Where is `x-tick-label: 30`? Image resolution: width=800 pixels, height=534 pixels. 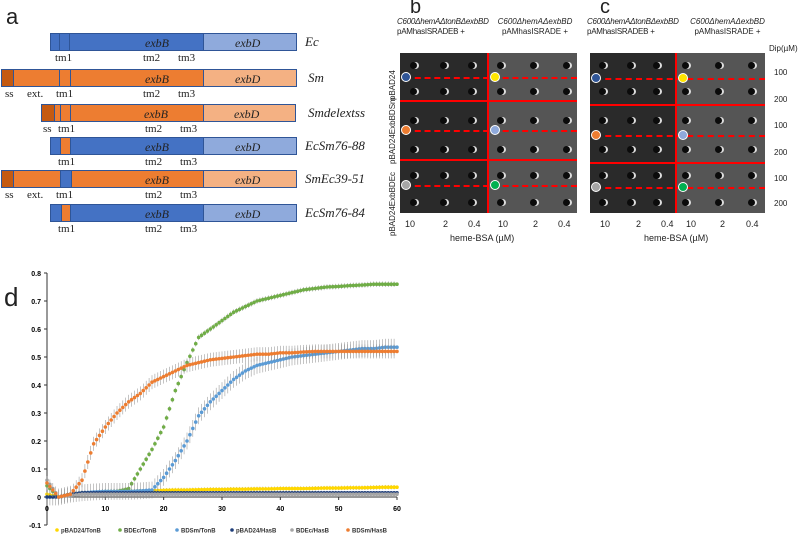
x-tick-label: 30 is located at coordinates (222, 509).